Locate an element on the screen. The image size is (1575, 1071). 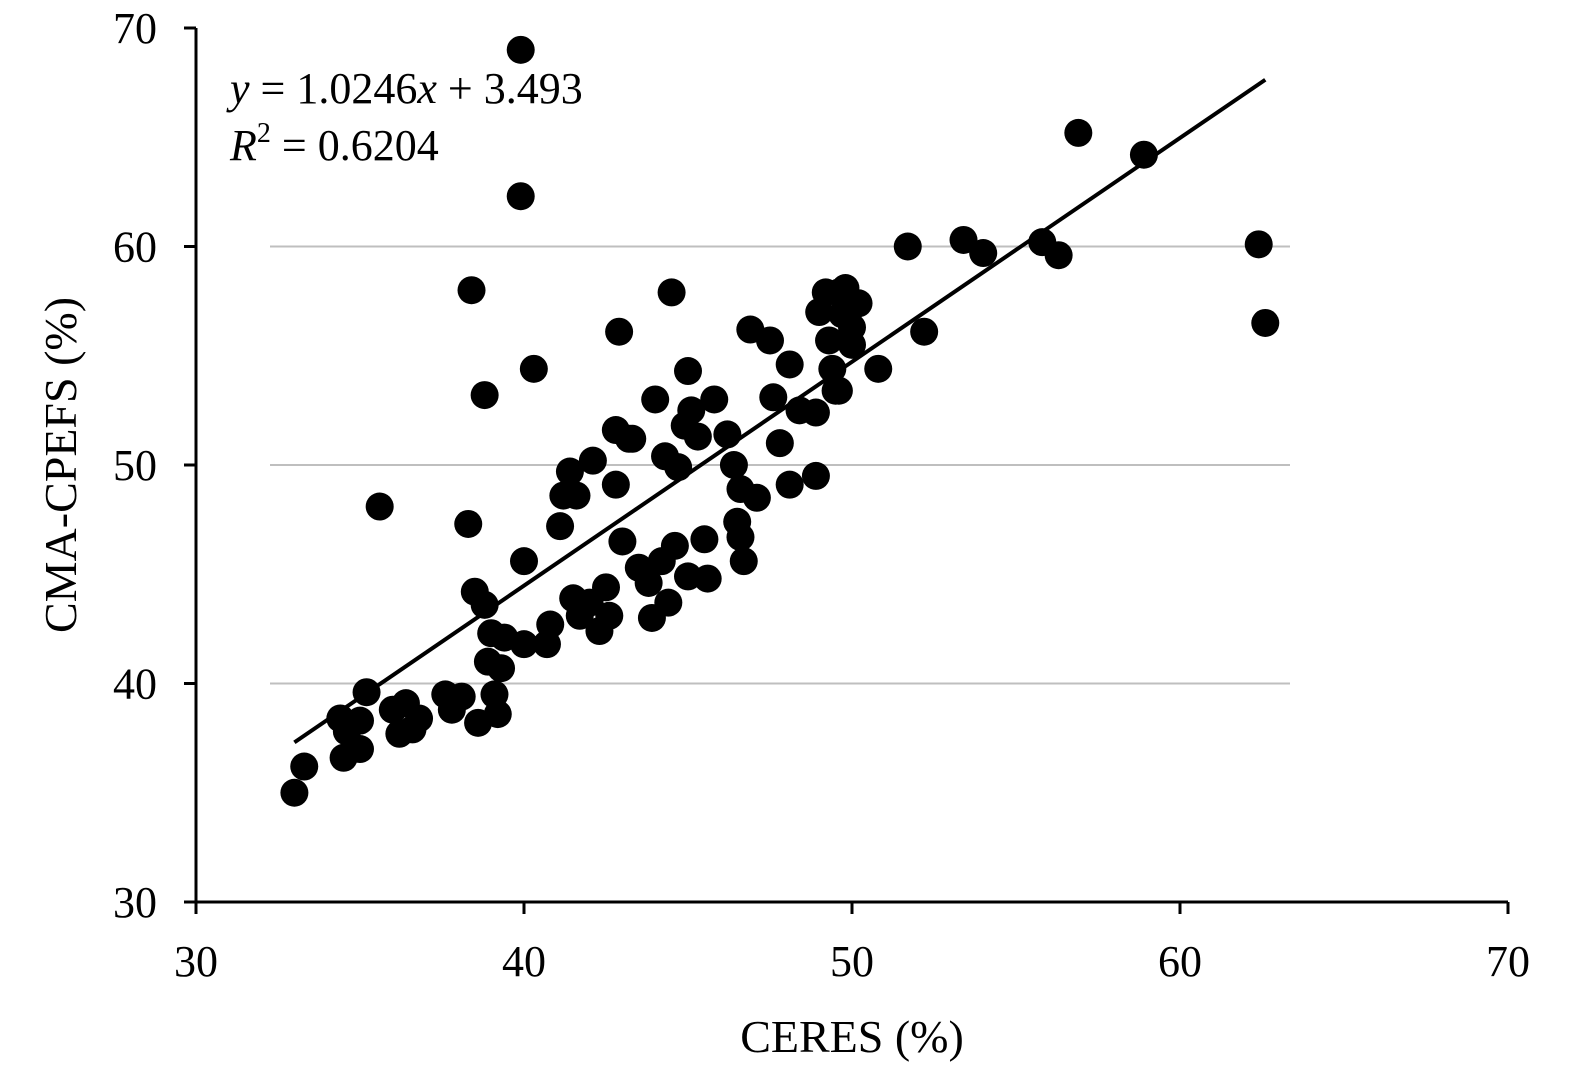
equation-y-var: y is located at coordinates (238, 88).